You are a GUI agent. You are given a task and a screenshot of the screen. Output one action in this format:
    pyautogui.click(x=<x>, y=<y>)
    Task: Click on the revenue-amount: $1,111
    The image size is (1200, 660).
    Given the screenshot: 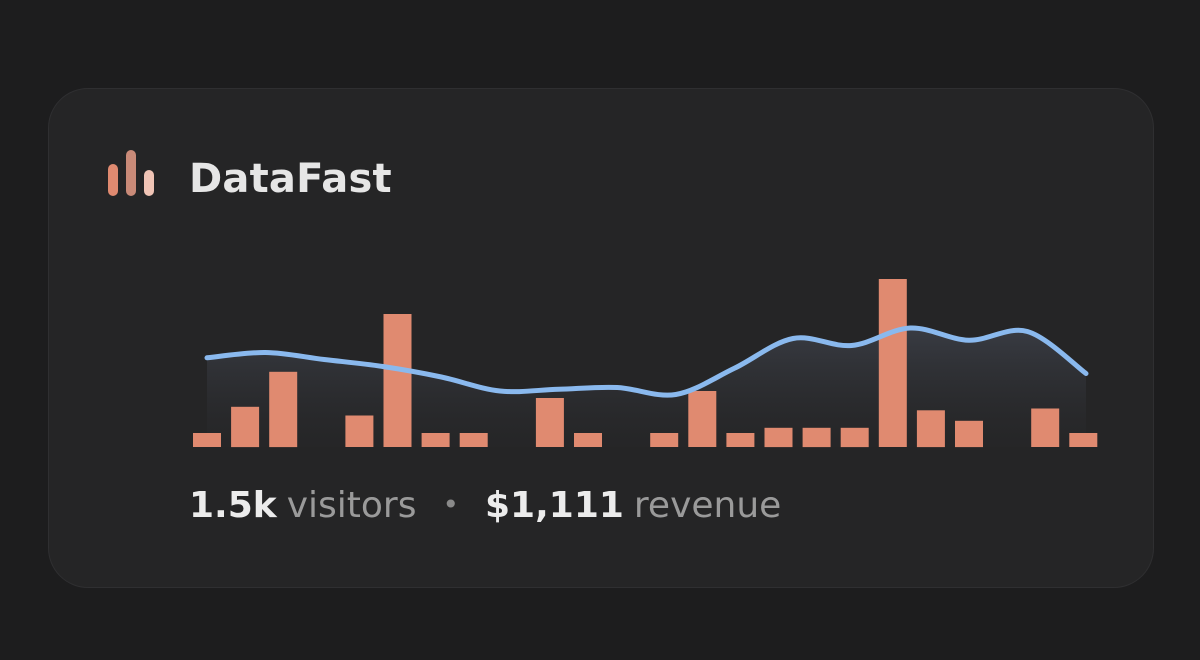 What is the action you would take?
    pyautogui.click(x=554, y=505)
    